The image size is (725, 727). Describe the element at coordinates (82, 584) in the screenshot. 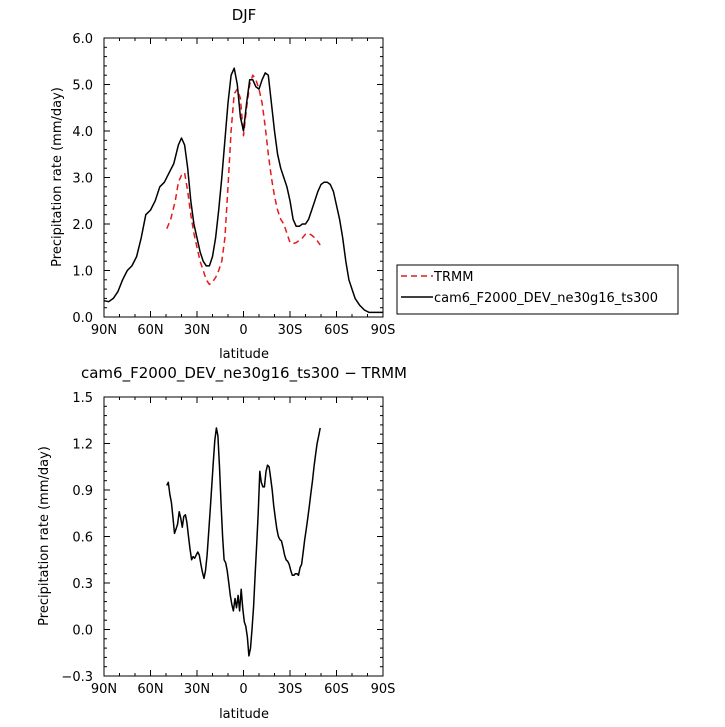

I see `y-tick-label: 0.3` at that location.